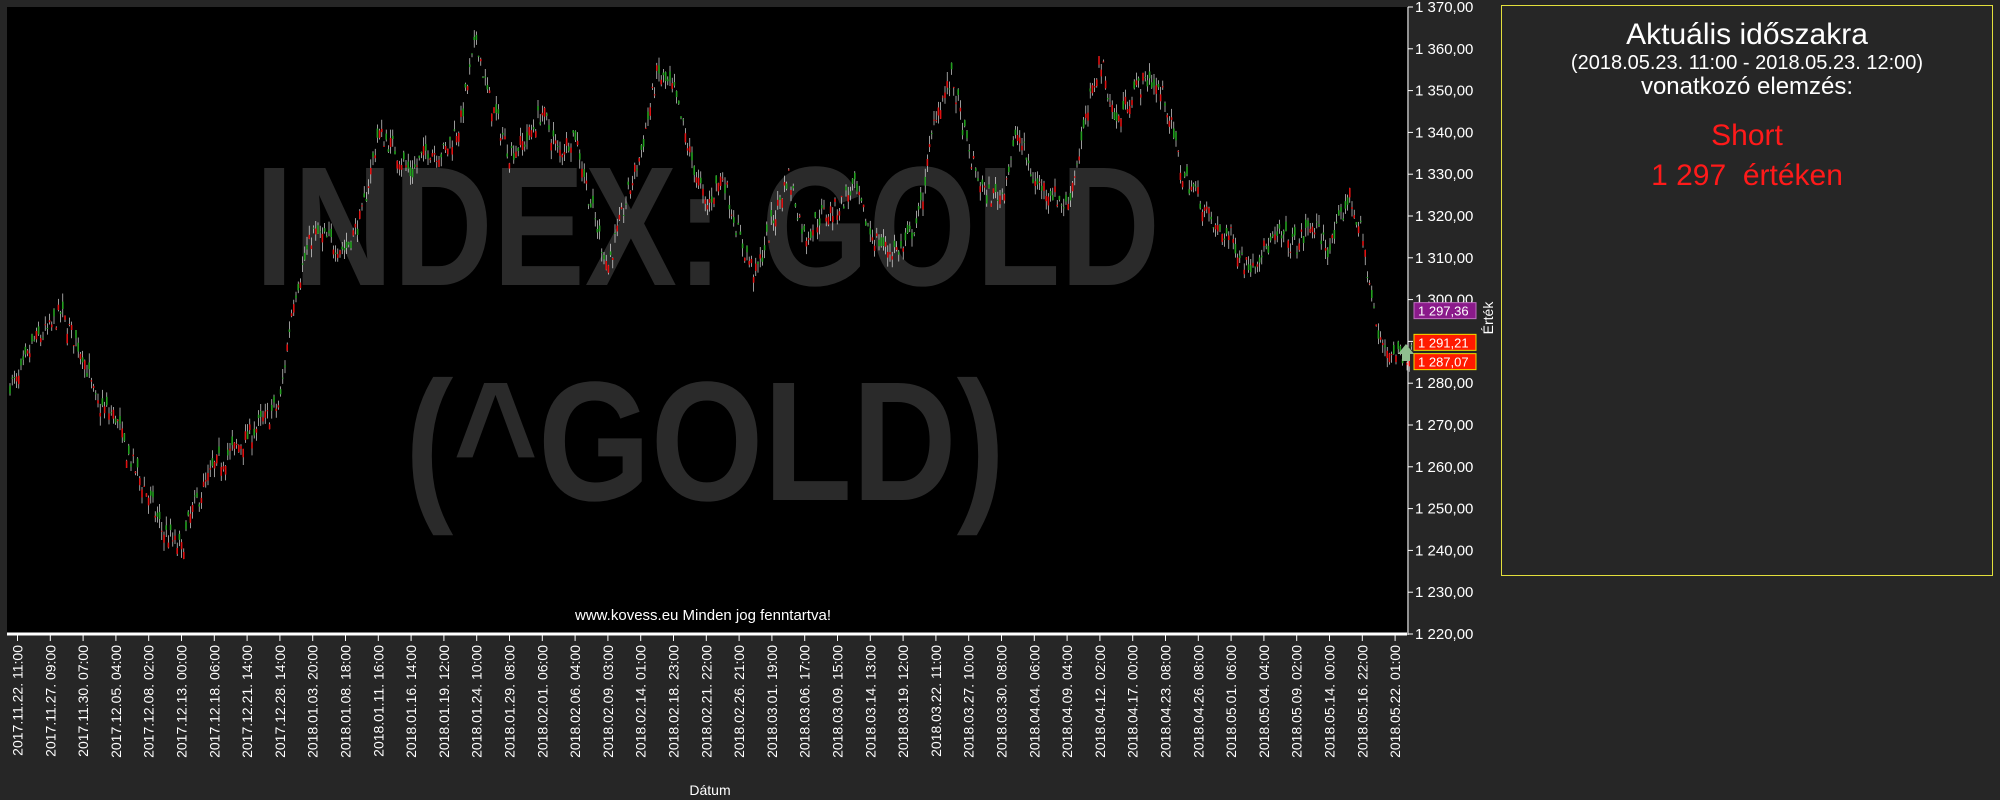  Describe the element at coordinates (50, 701) in the screenshot. I see `x-tick-label: 2017.11.27. 09:00` at that location.